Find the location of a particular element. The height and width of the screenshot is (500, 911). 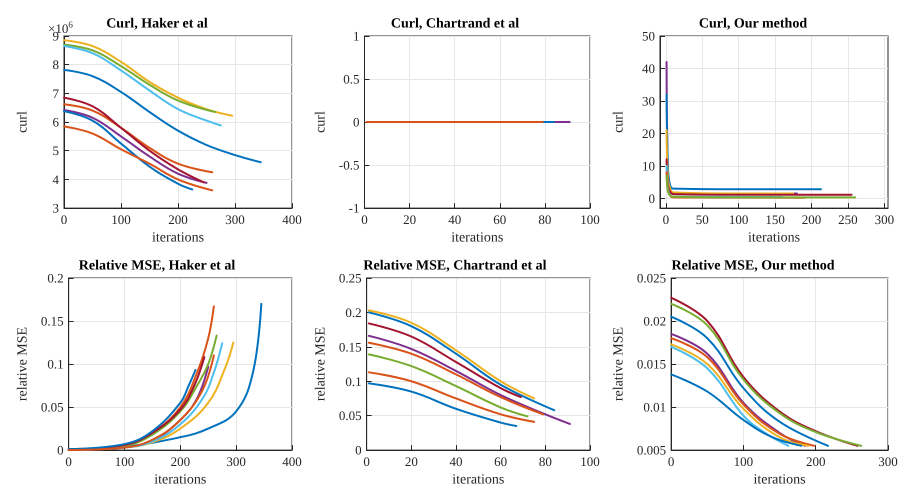

y-tick-label: 1 is located at coordinates (356, 36).